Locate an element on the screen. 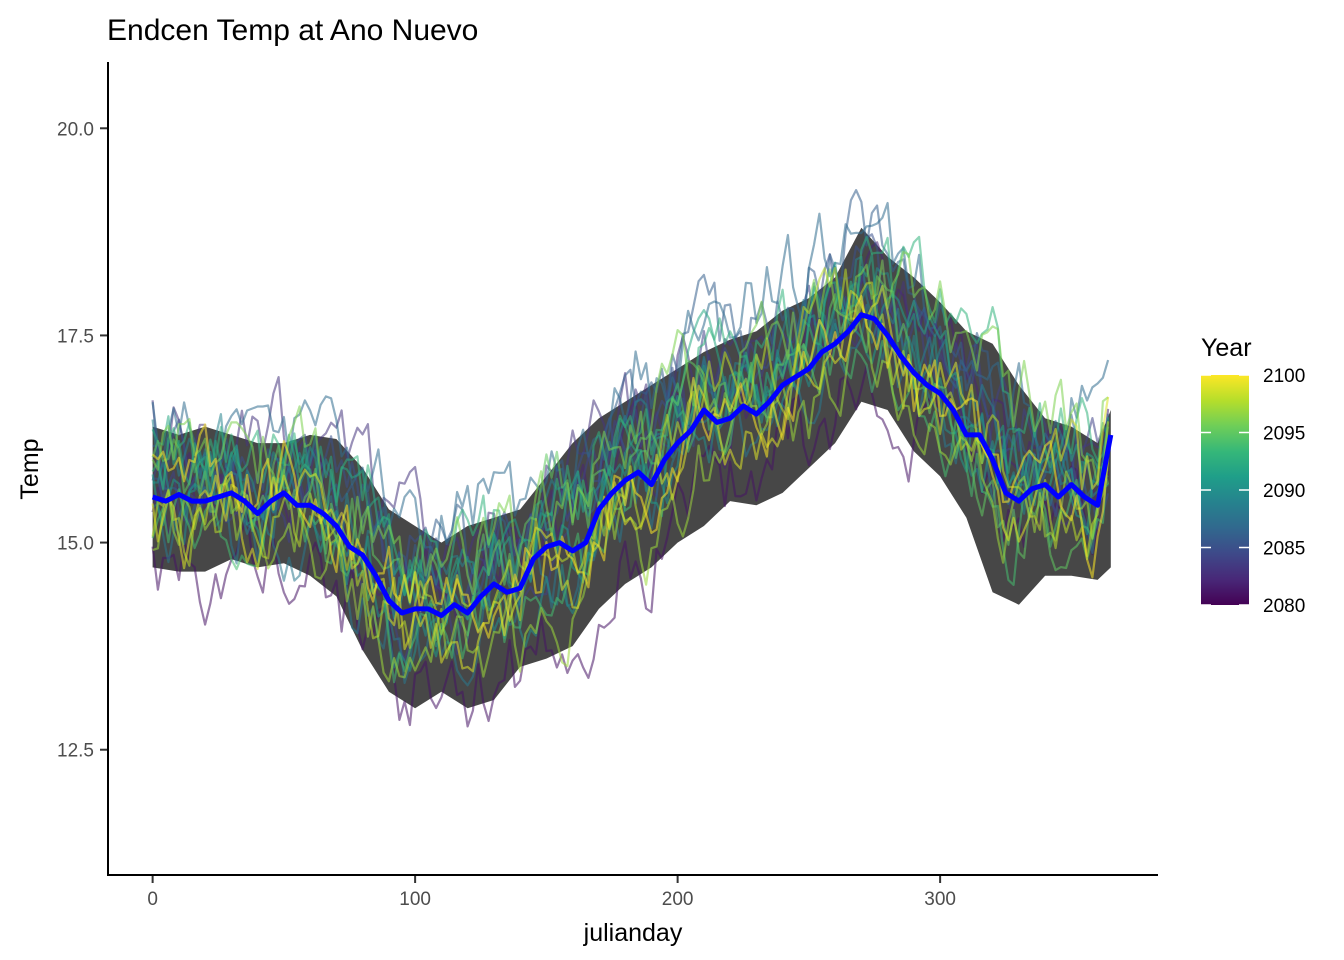  y-axis-ticks: 12.5 15.0 17.5 20.0 is located at coordinates (82, 440).